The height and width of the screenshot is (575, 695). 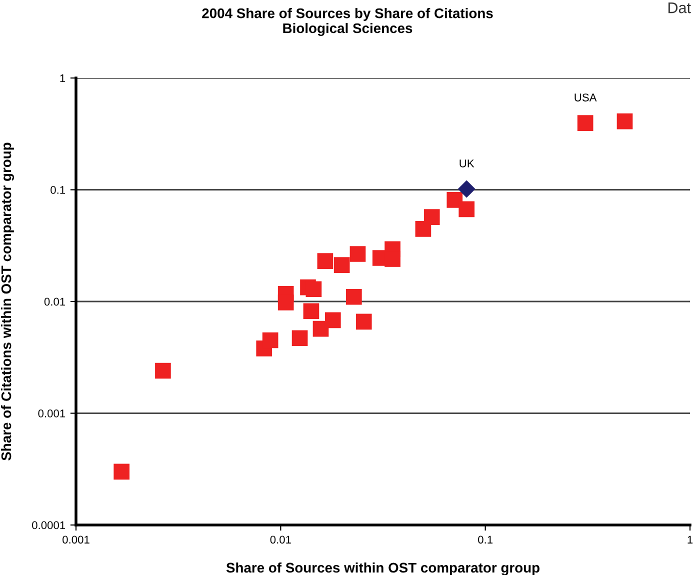 I want to click on annotation: UK, so click(x=467, y=164).